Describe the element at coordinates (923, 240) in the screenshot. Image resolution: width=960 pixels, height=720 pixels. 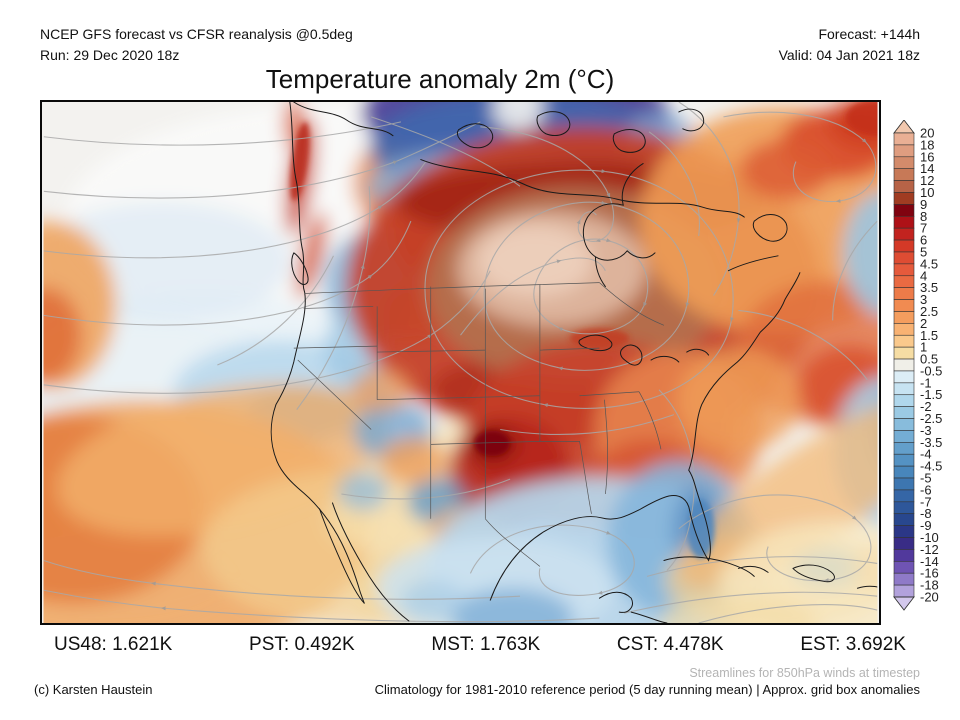
I see `colorbar-tick-label: 6` at that location.